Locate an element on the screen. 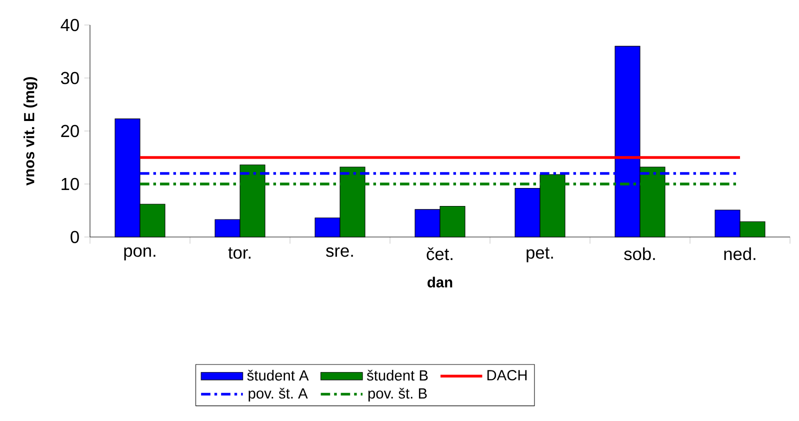 This screenshot has width=799, height=421. y-tick-label: 20 is located at coordinates (70, 131).